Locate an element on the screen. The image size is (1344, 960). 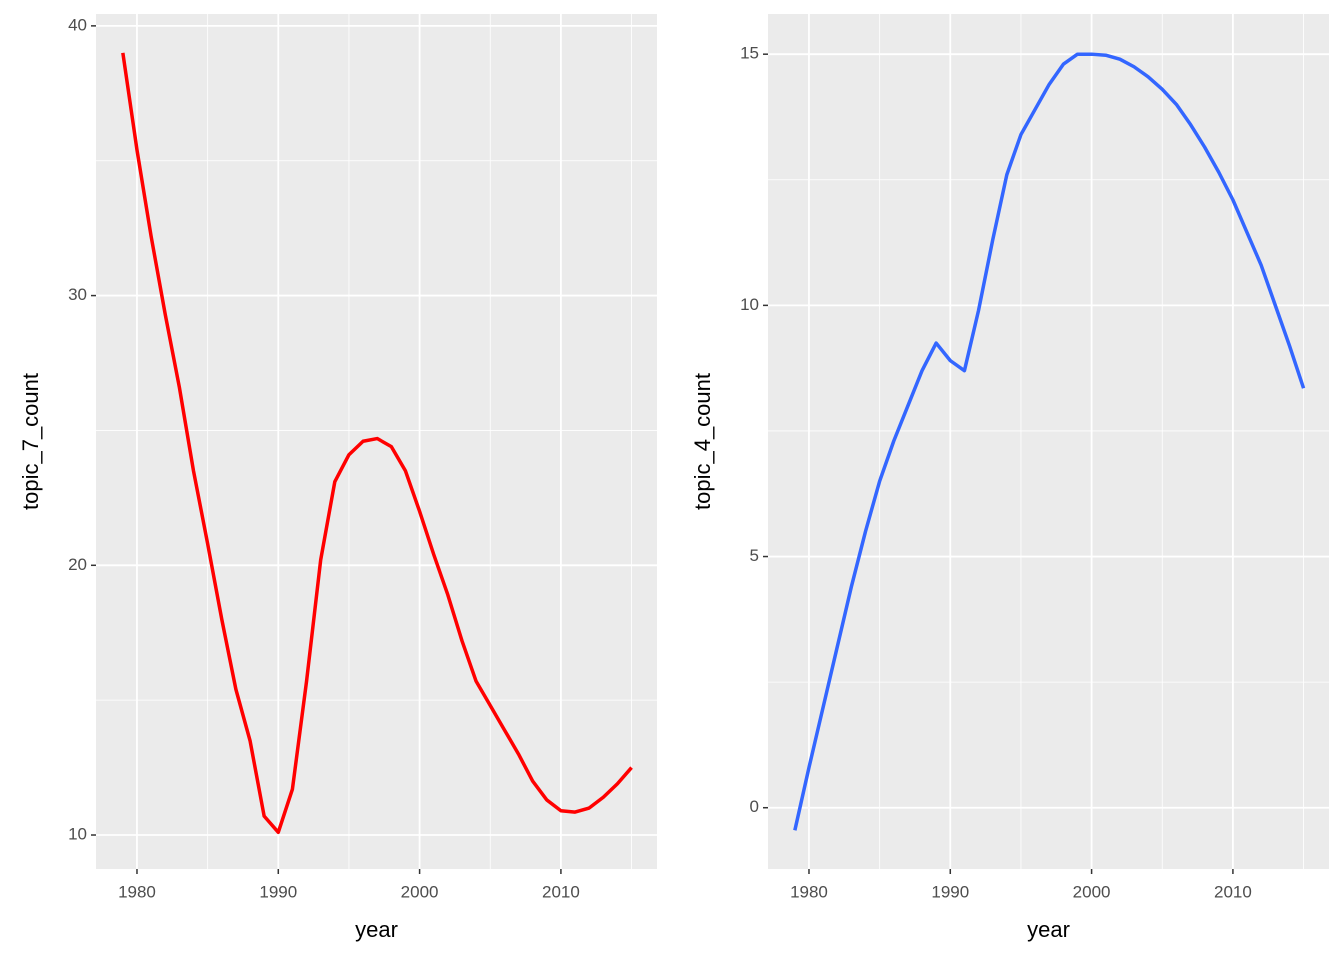
y-axis-title: topic_4_count is located at coordinates (702, 441).